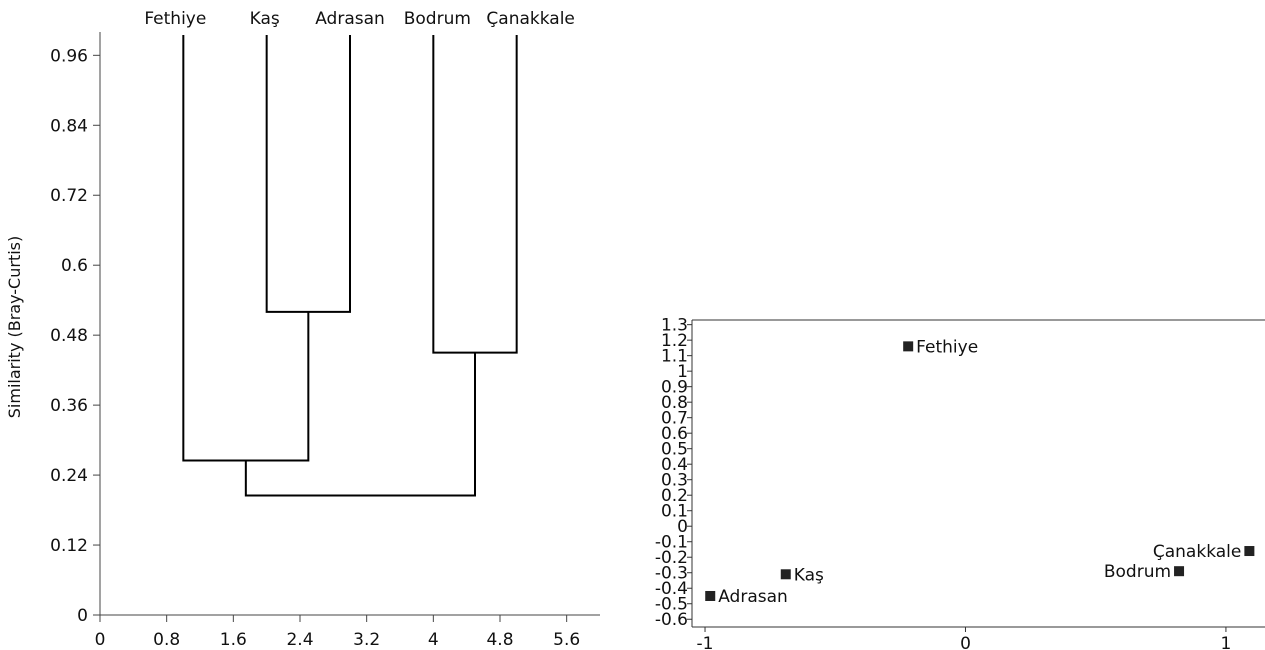 Image resolution: width=1265 pixels, height=650 pixels. What do you see at coordinates (566, 640) in the screenshot?
I see `dendrogram-x-tick-label: 5.6` at bounding box center [566, 640].